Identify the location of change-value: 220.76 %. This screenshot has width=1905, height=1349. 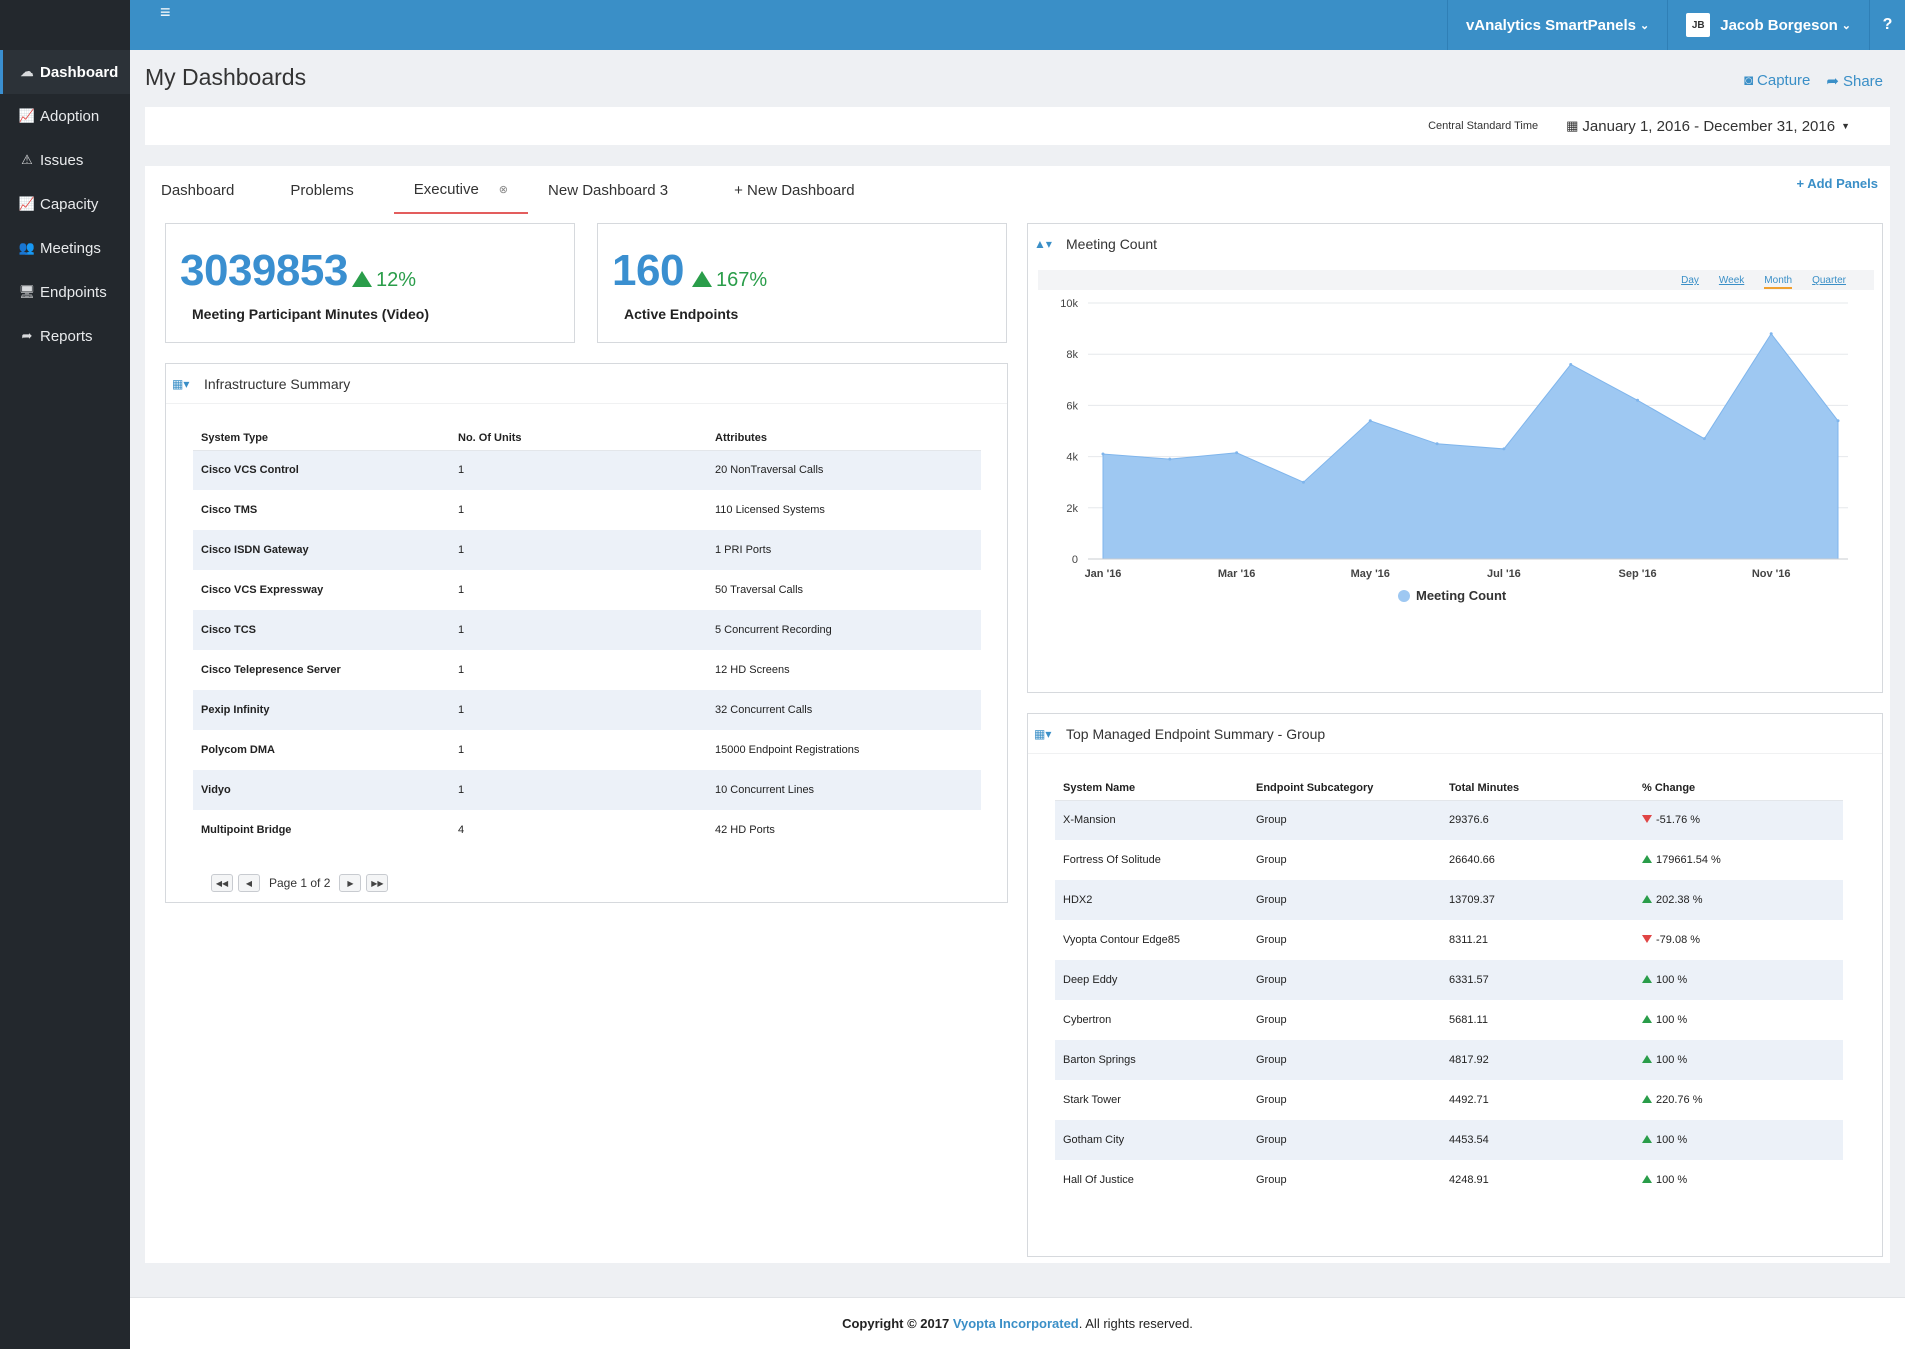
(1679, 1100).